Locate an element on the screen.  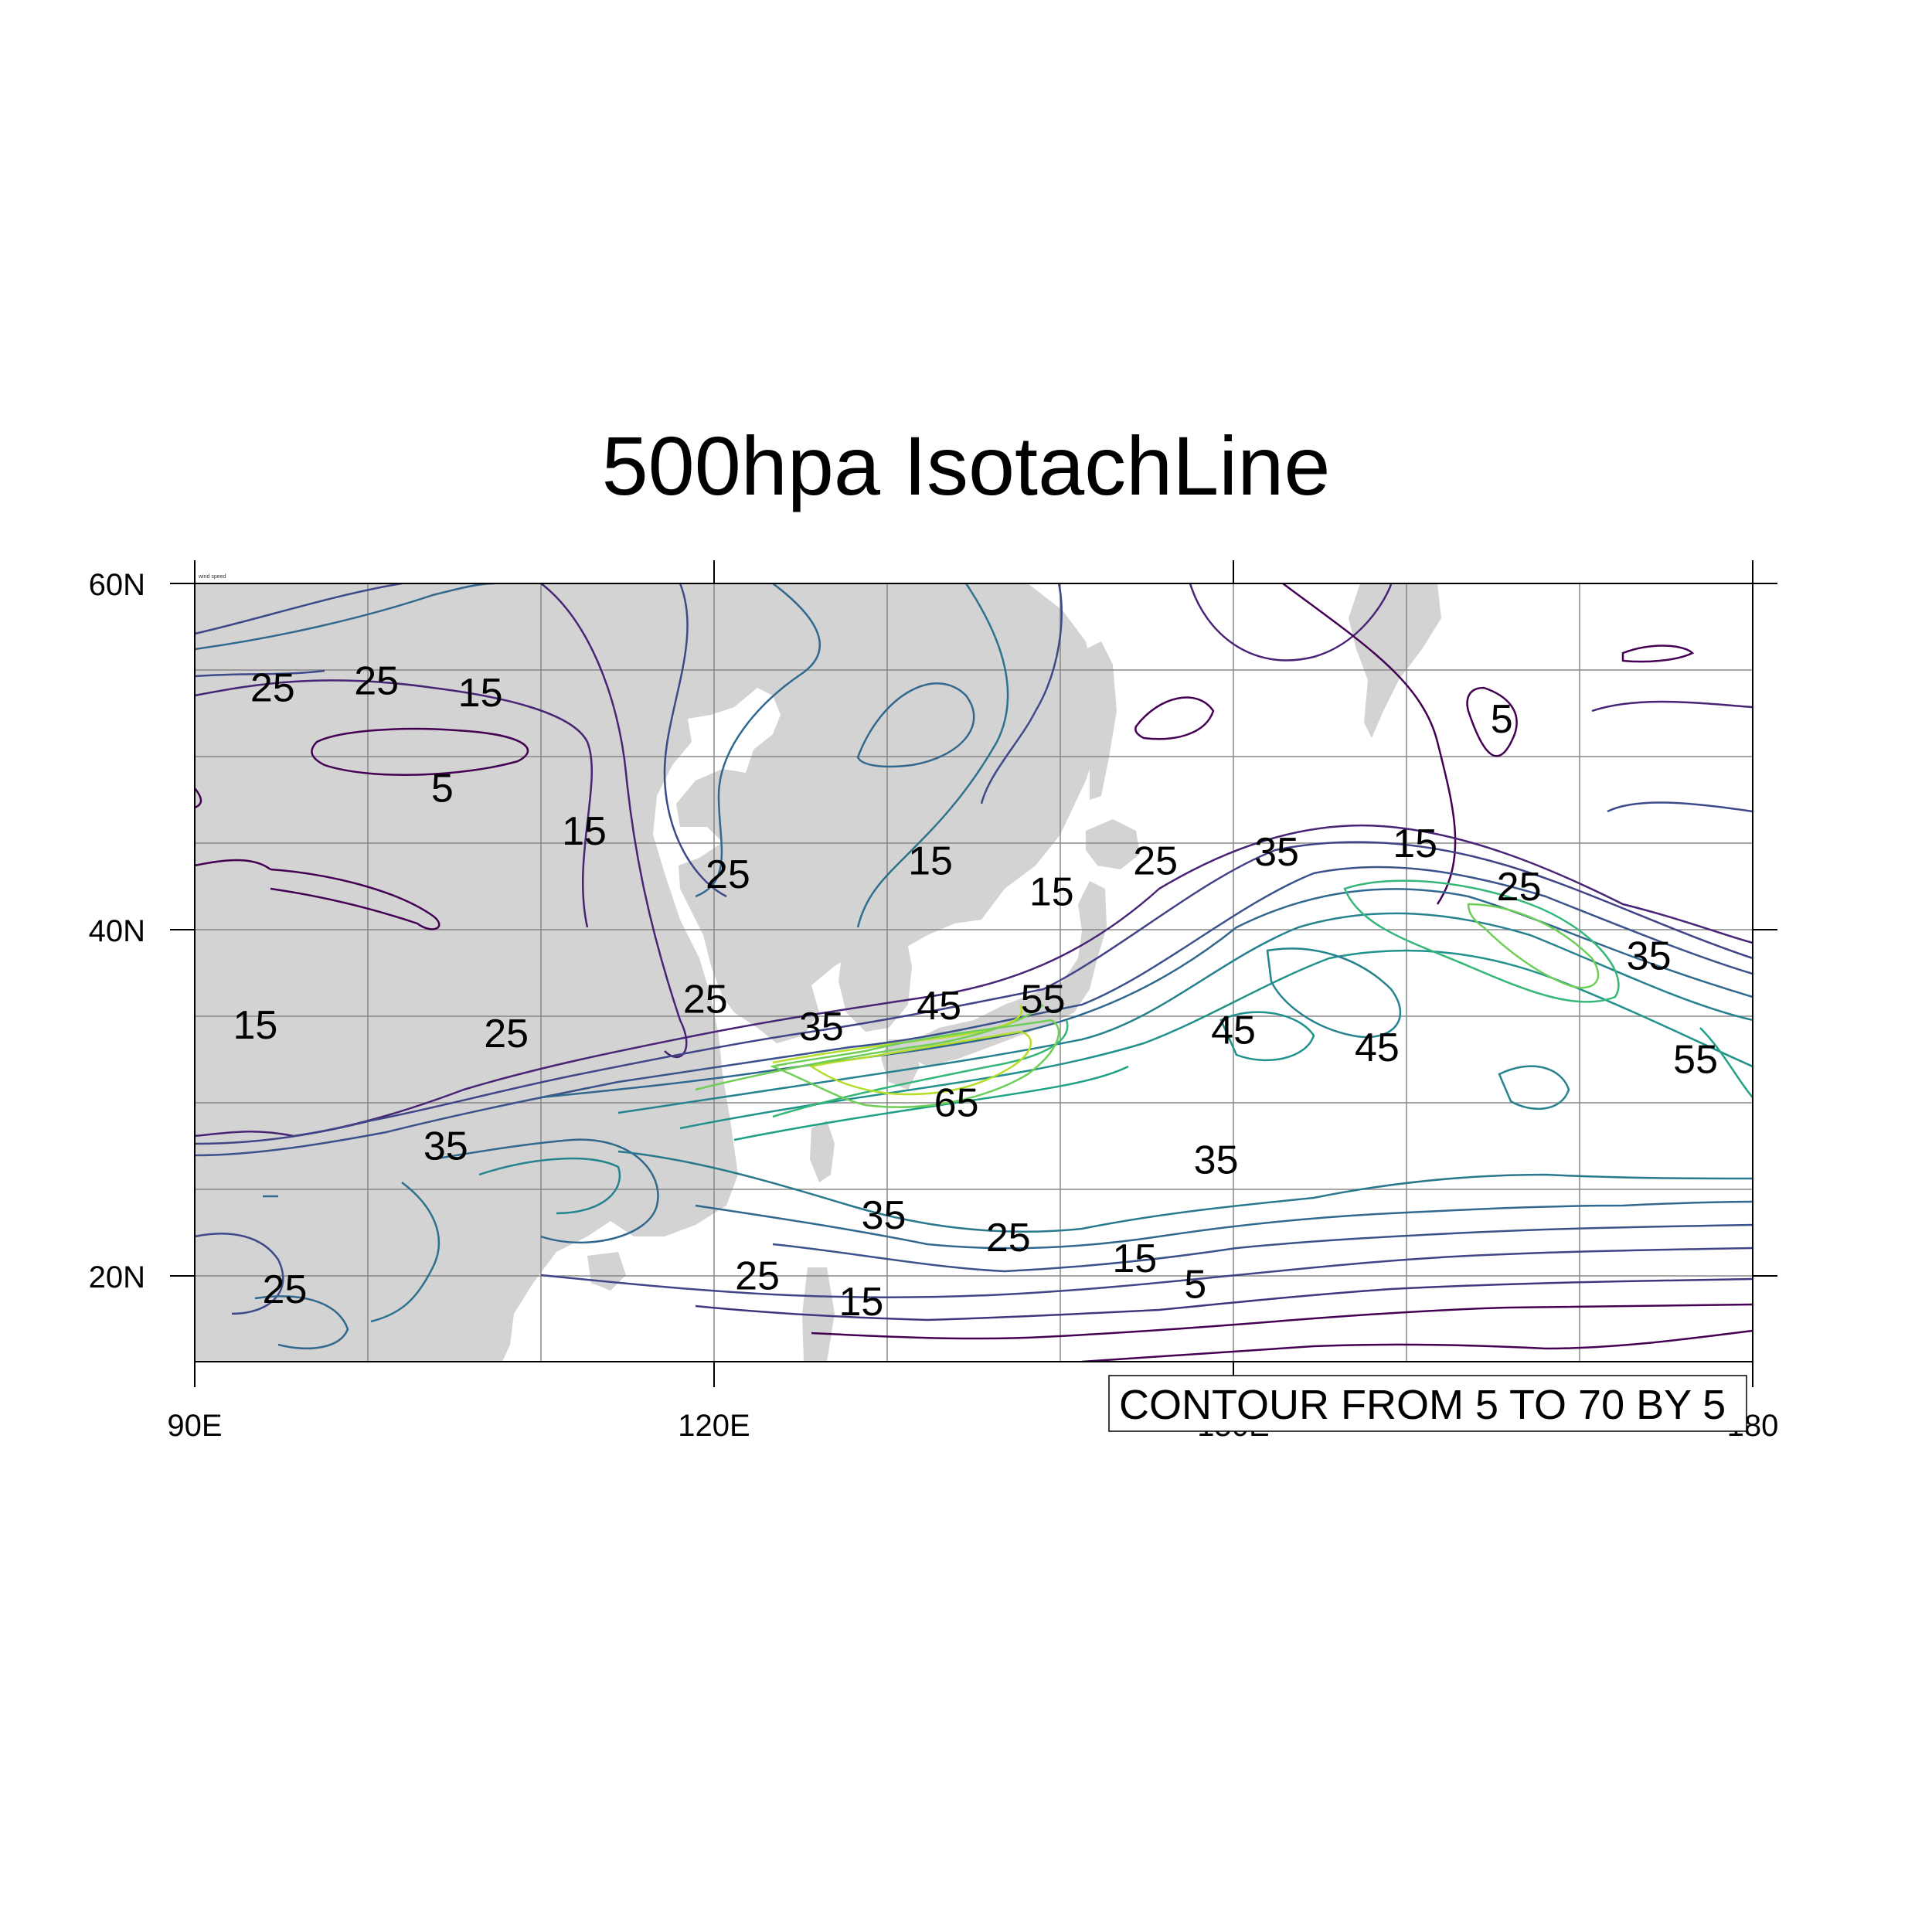
japan-honshu is located at coordinates (1007, 974).